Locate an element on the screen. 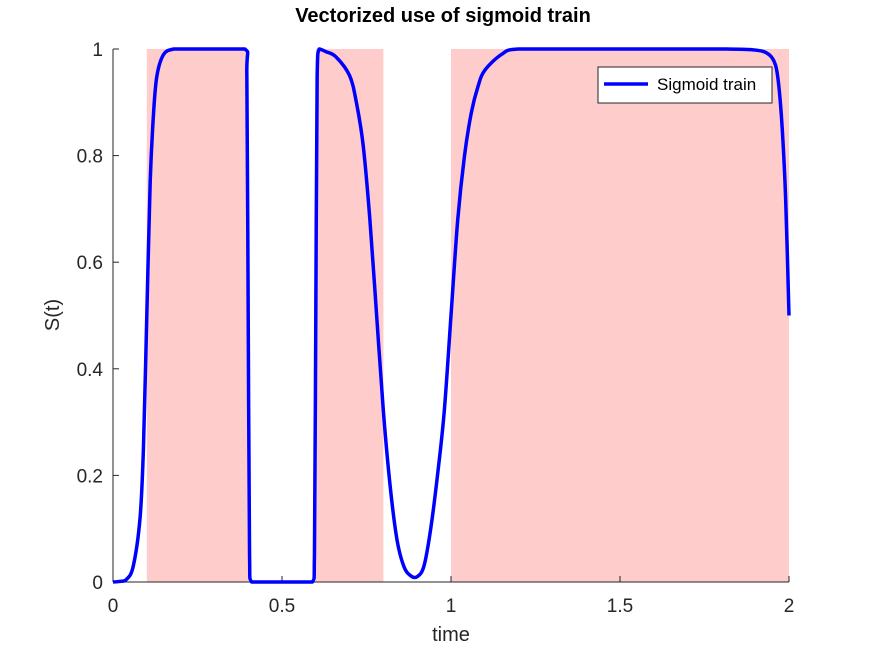 The width and height of the screenshot is (872, 654). legend-label-sigmoid-train: Sigmoid train is located at coordinates (706, 84).